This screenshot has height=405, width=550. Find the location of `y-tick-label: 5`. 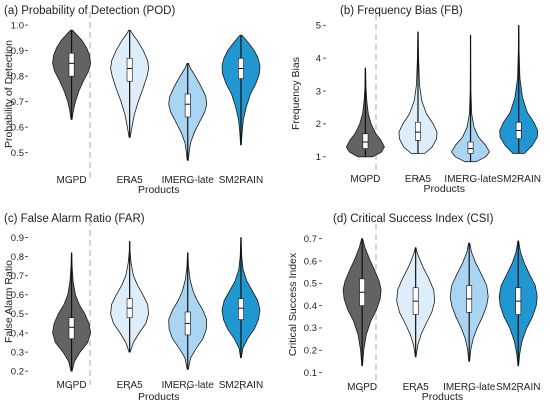

y-tick-label: 5 is located at coordinates (318, 26).